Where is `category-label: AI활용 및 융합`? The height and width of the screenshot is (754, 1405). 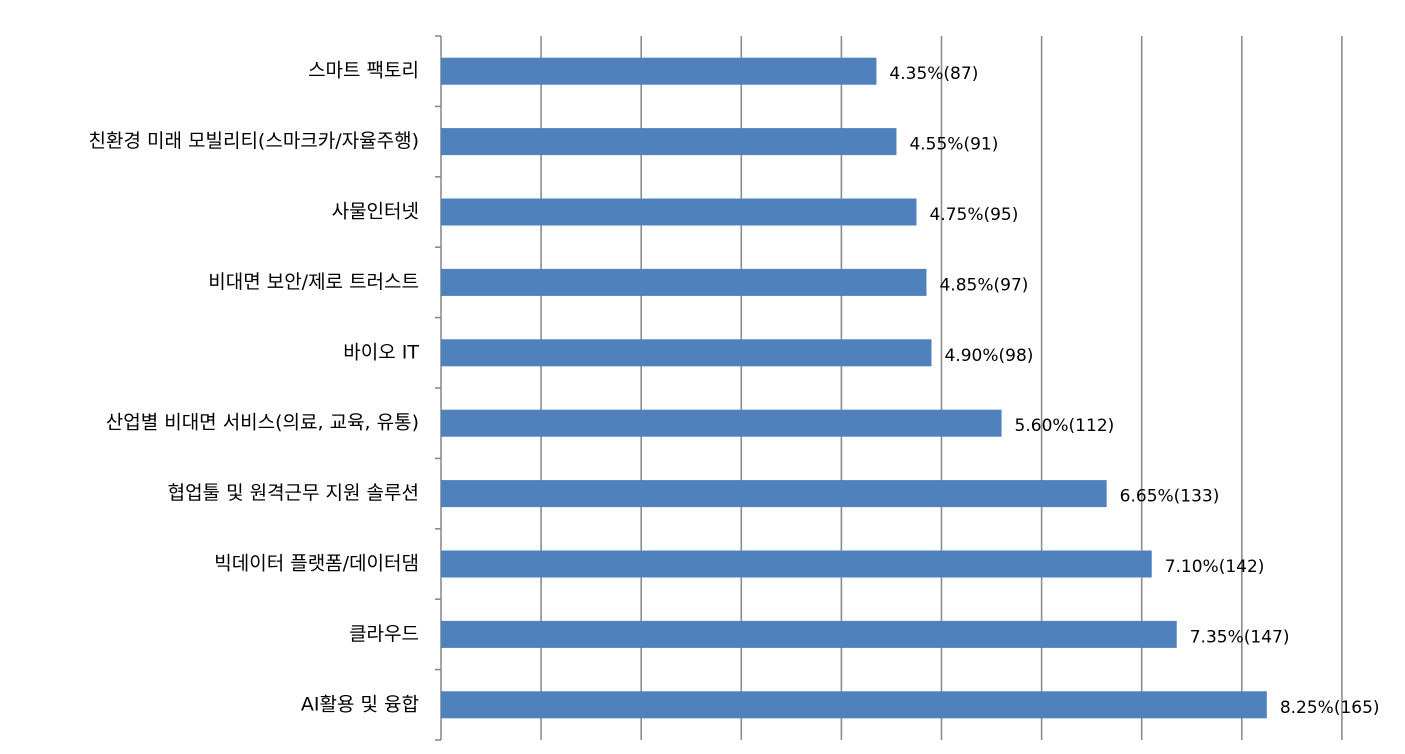
category-label: AI활용 및 융합 is located at coordinates (360, 704).